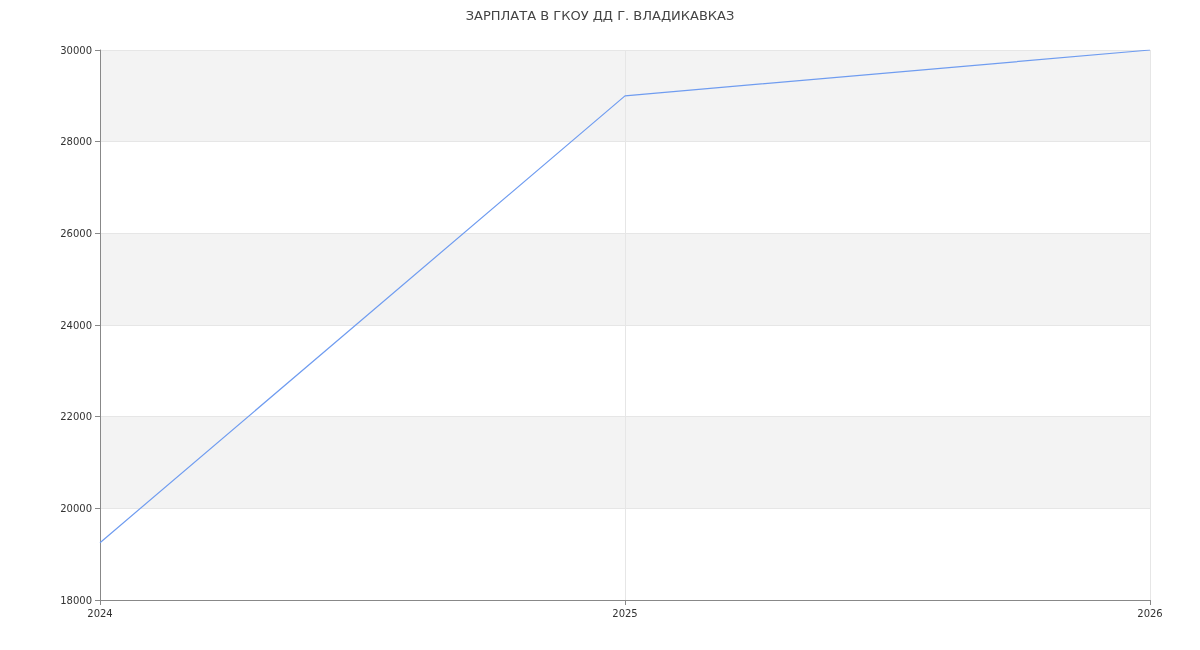  I want to click on y-tick-label: 18000, so click(76, 600).